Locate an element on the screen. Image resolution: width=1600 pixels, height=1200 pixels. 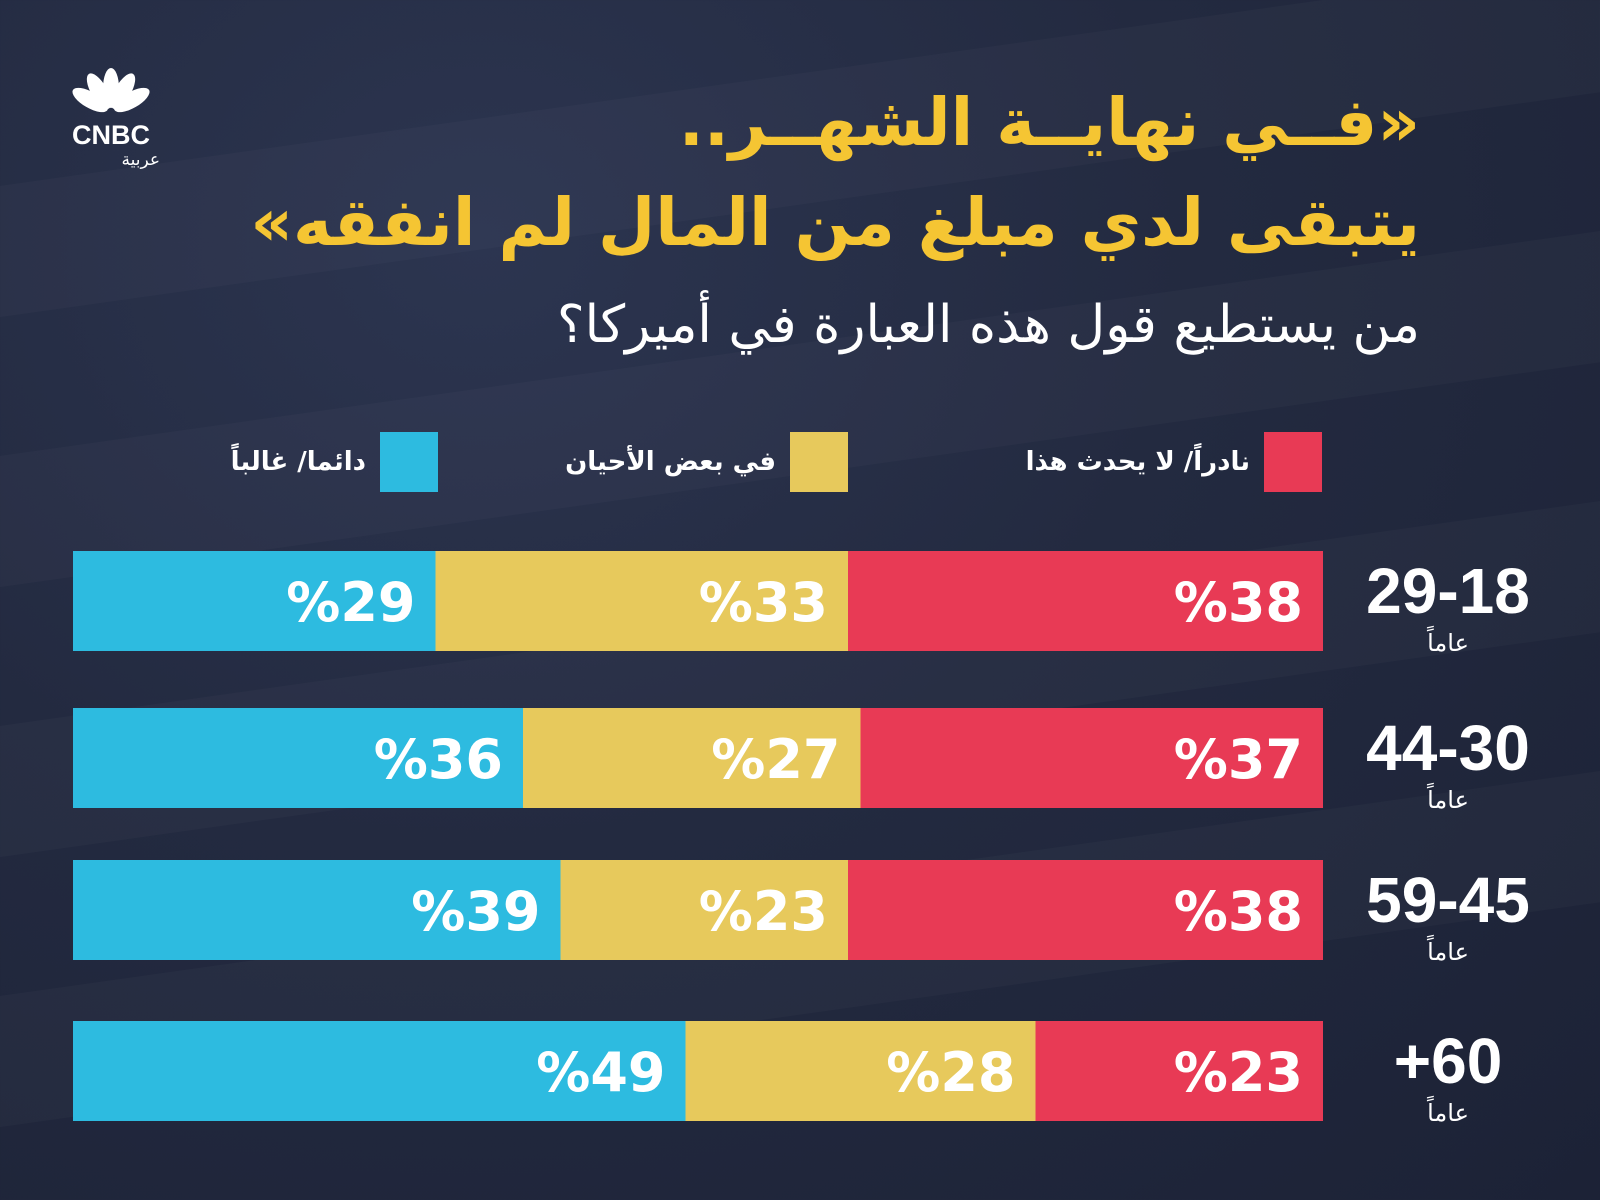
data-label-rarely-3: %38 is located at coordinates (1238, 911).